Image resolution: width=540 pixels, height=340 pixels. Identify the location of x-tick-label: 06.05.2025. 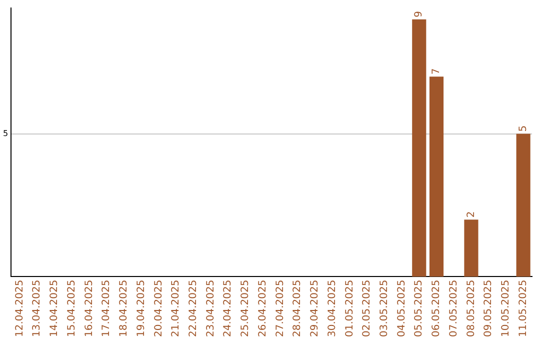
(436, 309).